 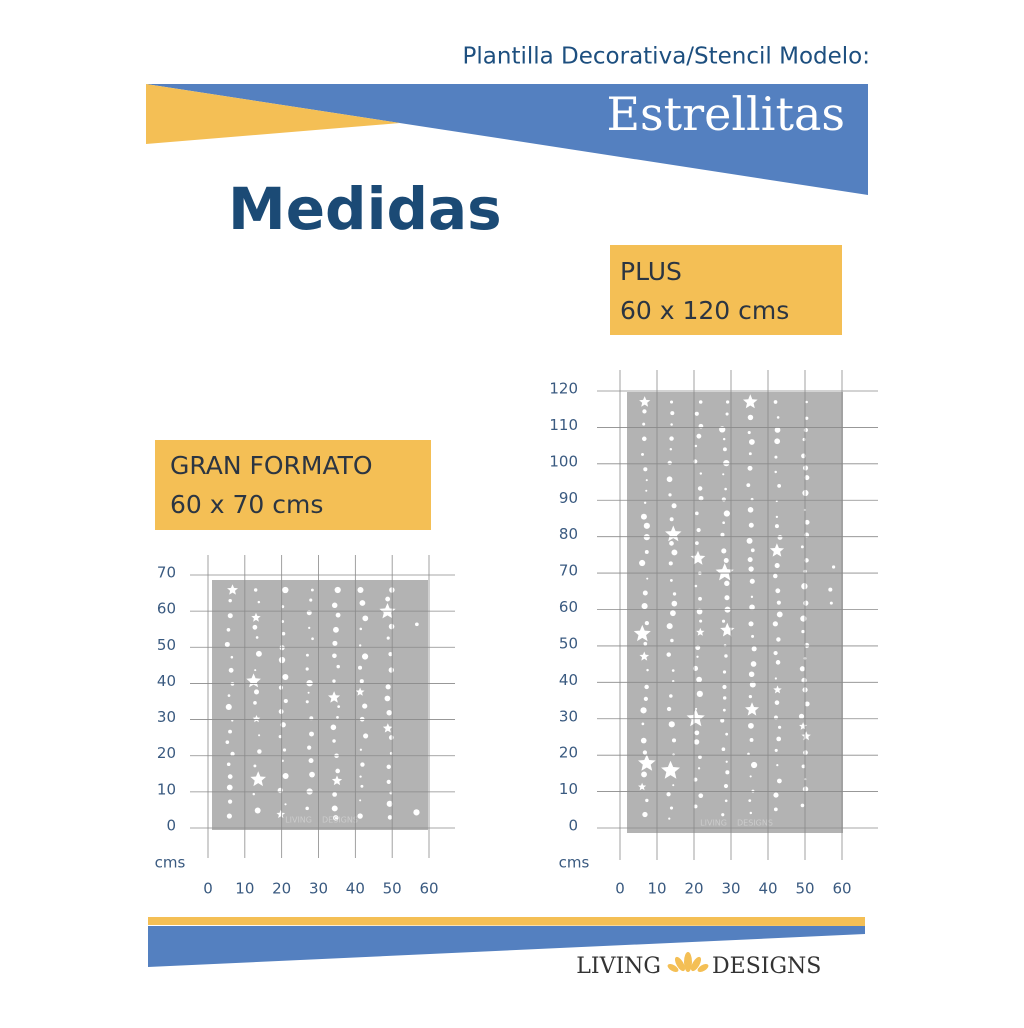 What do you see at coordinates (713, 823) in the screenshot?
I see `watermark: LIVING` at bounding box center [713, 823].